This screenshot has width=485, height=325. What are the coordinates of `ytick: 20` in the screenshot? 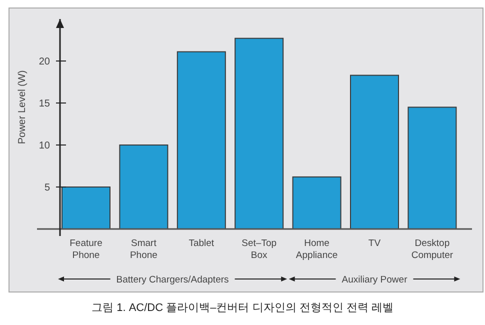 It's located at (44, 62).